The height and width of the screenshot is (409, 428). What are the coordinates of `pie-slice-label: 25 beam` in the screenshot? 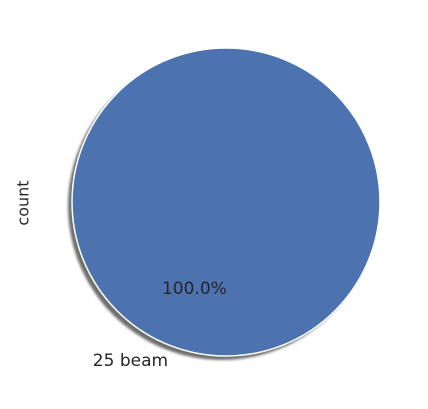 It's located at (130, 361).